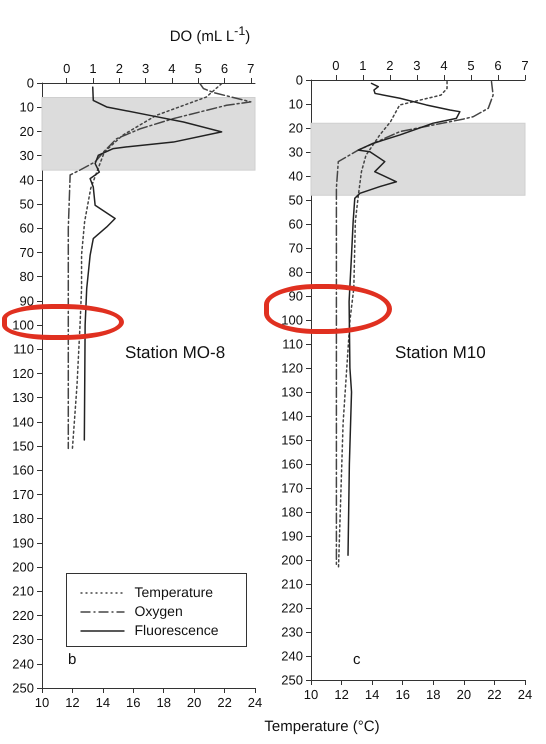 The image size is (546, 744). What do you see at coordinates (210, 34) in the screenshot?
I see `x2-axis-title: DO (mL L$^{-1}$)` at bounding box center [210, 34].